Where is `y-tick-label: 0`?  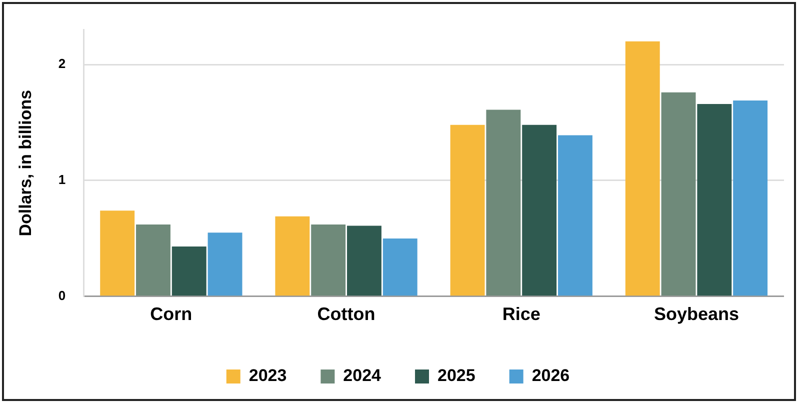 y-tick-label: 0 is located at coordinates (62, 295).